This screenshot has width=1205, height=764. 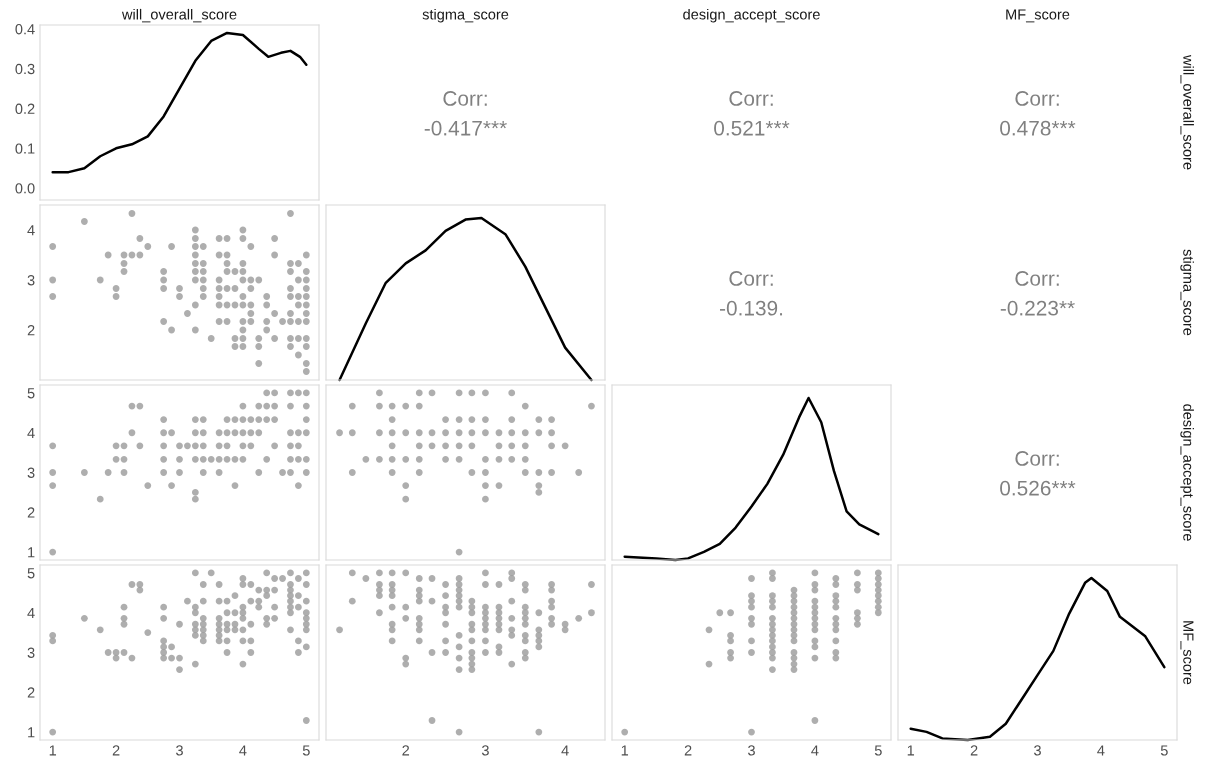 What do you see at coordinates (752, 128) in the screenshot?
I see `text: 0.521***` at bounding box center [752, 128].